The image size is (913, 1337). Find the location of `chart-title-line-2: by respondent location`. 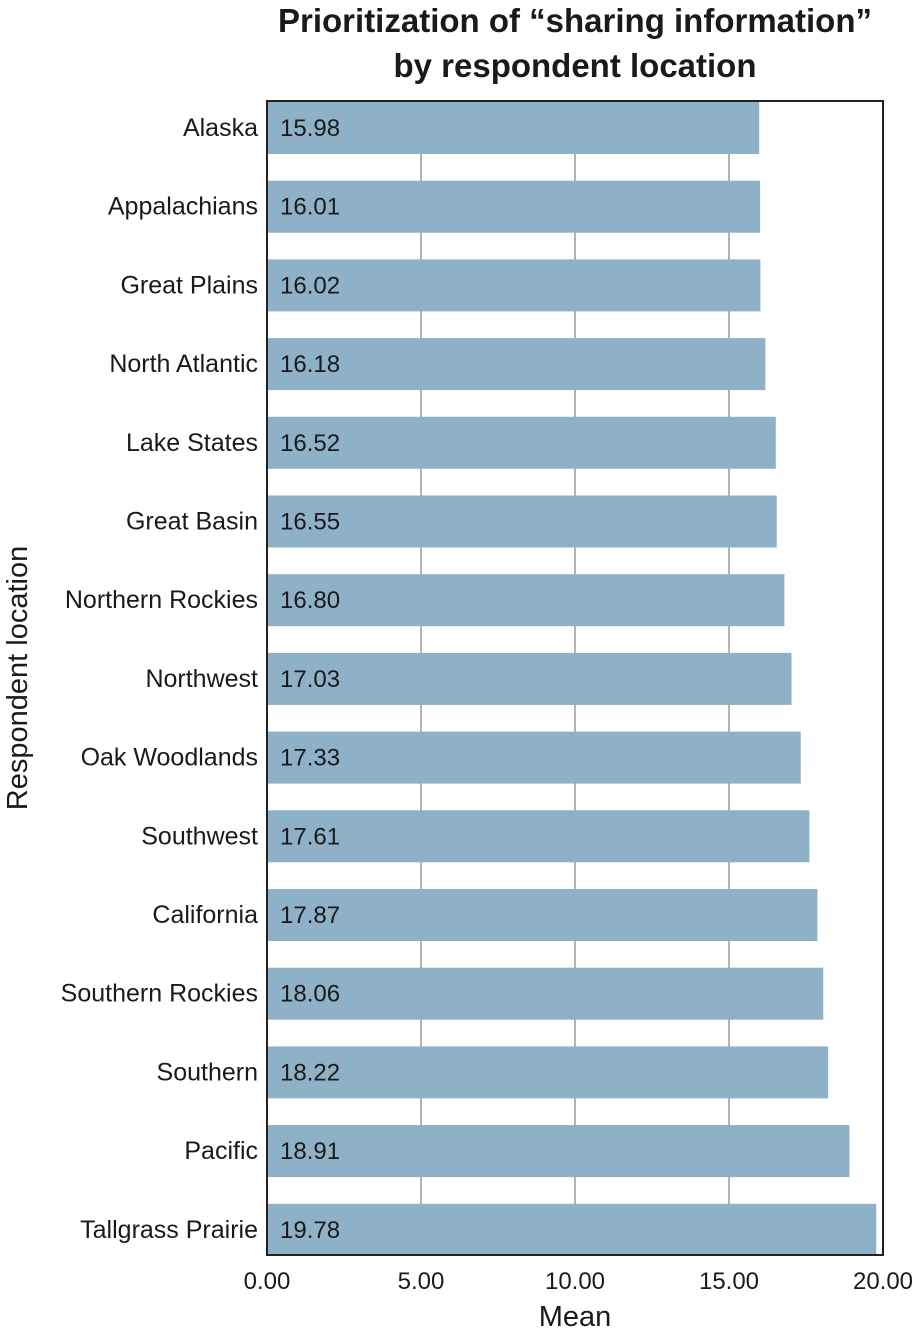

chart-title-line-2: by respondent location is located at coordinates (574, 65).